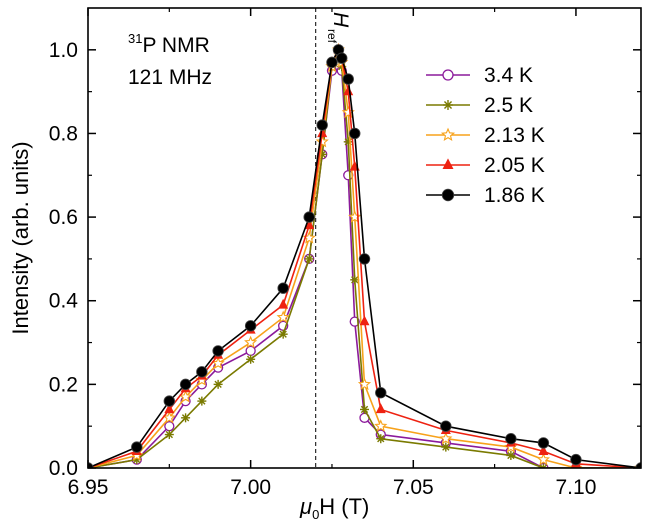  Describe the element at coordinates (20, 237) in the screenshot. I see `y-axis-title: Intensity (arb. units)` at that location.